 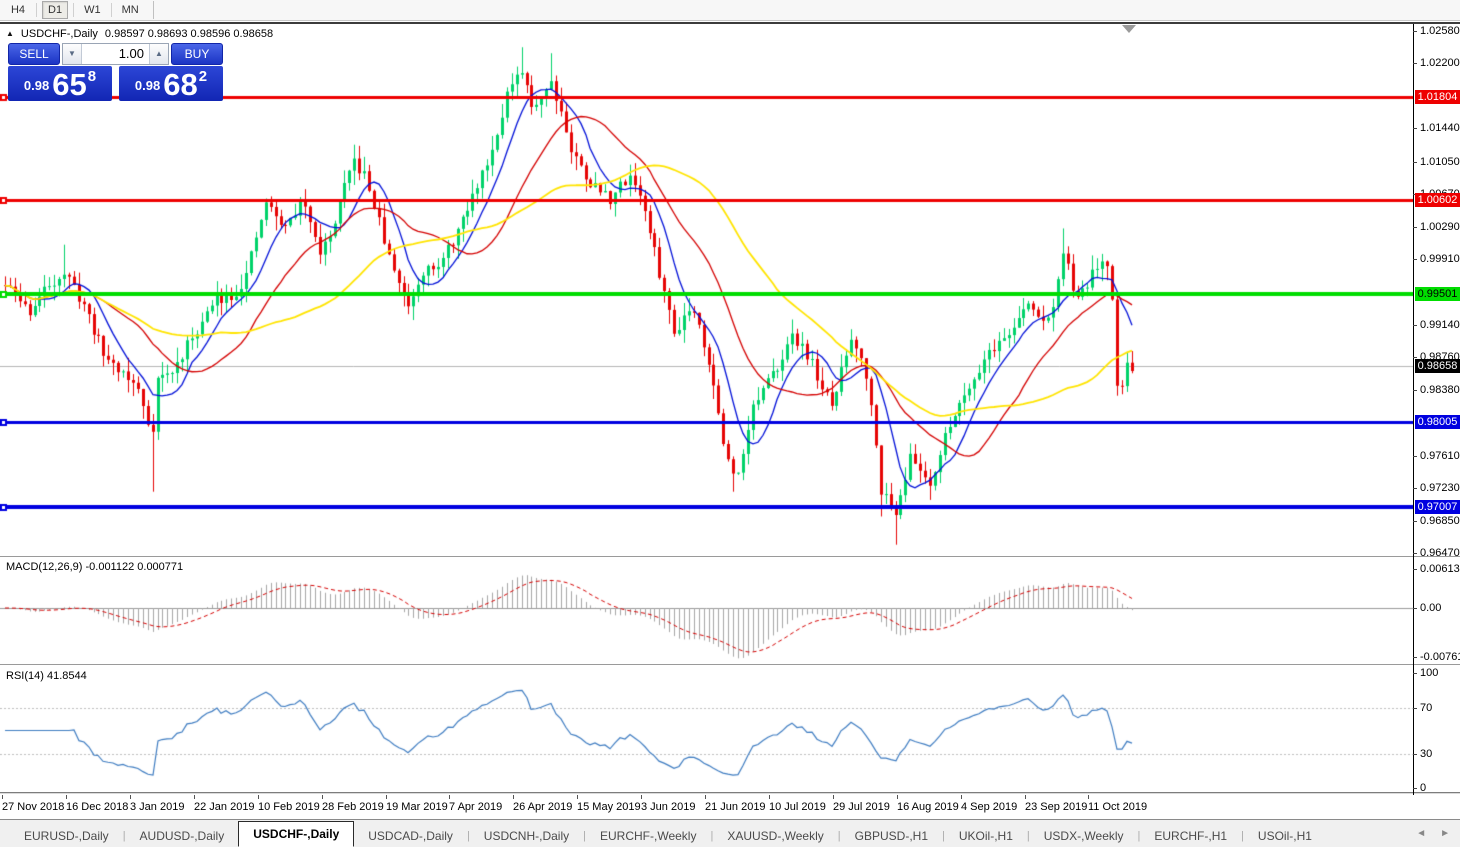 What do you see at coordinates (928, 807) in the screenshot?
I see `date-label: 16 Aug 2019` at bounding box center [928, 807].